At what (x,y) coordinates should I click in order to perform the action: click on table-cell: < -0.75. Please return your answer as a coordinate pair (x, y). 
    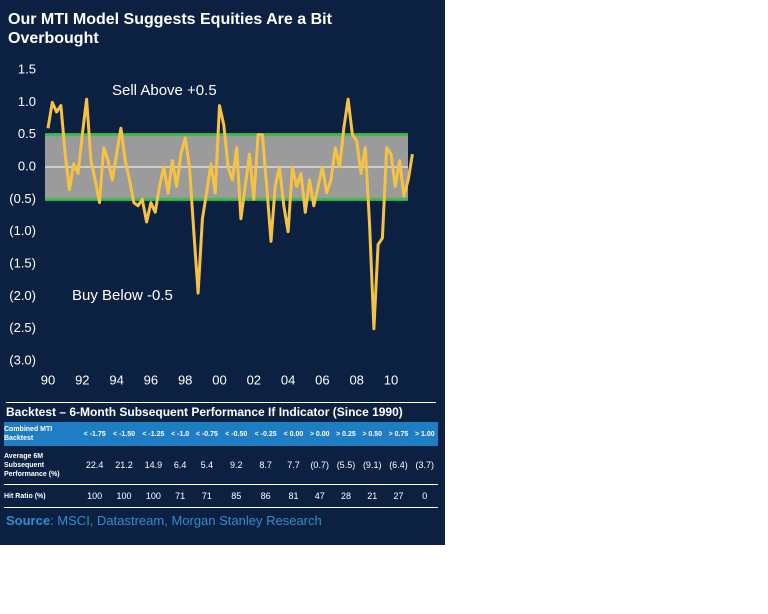
    Looking at the image, I should click on (207, 434).